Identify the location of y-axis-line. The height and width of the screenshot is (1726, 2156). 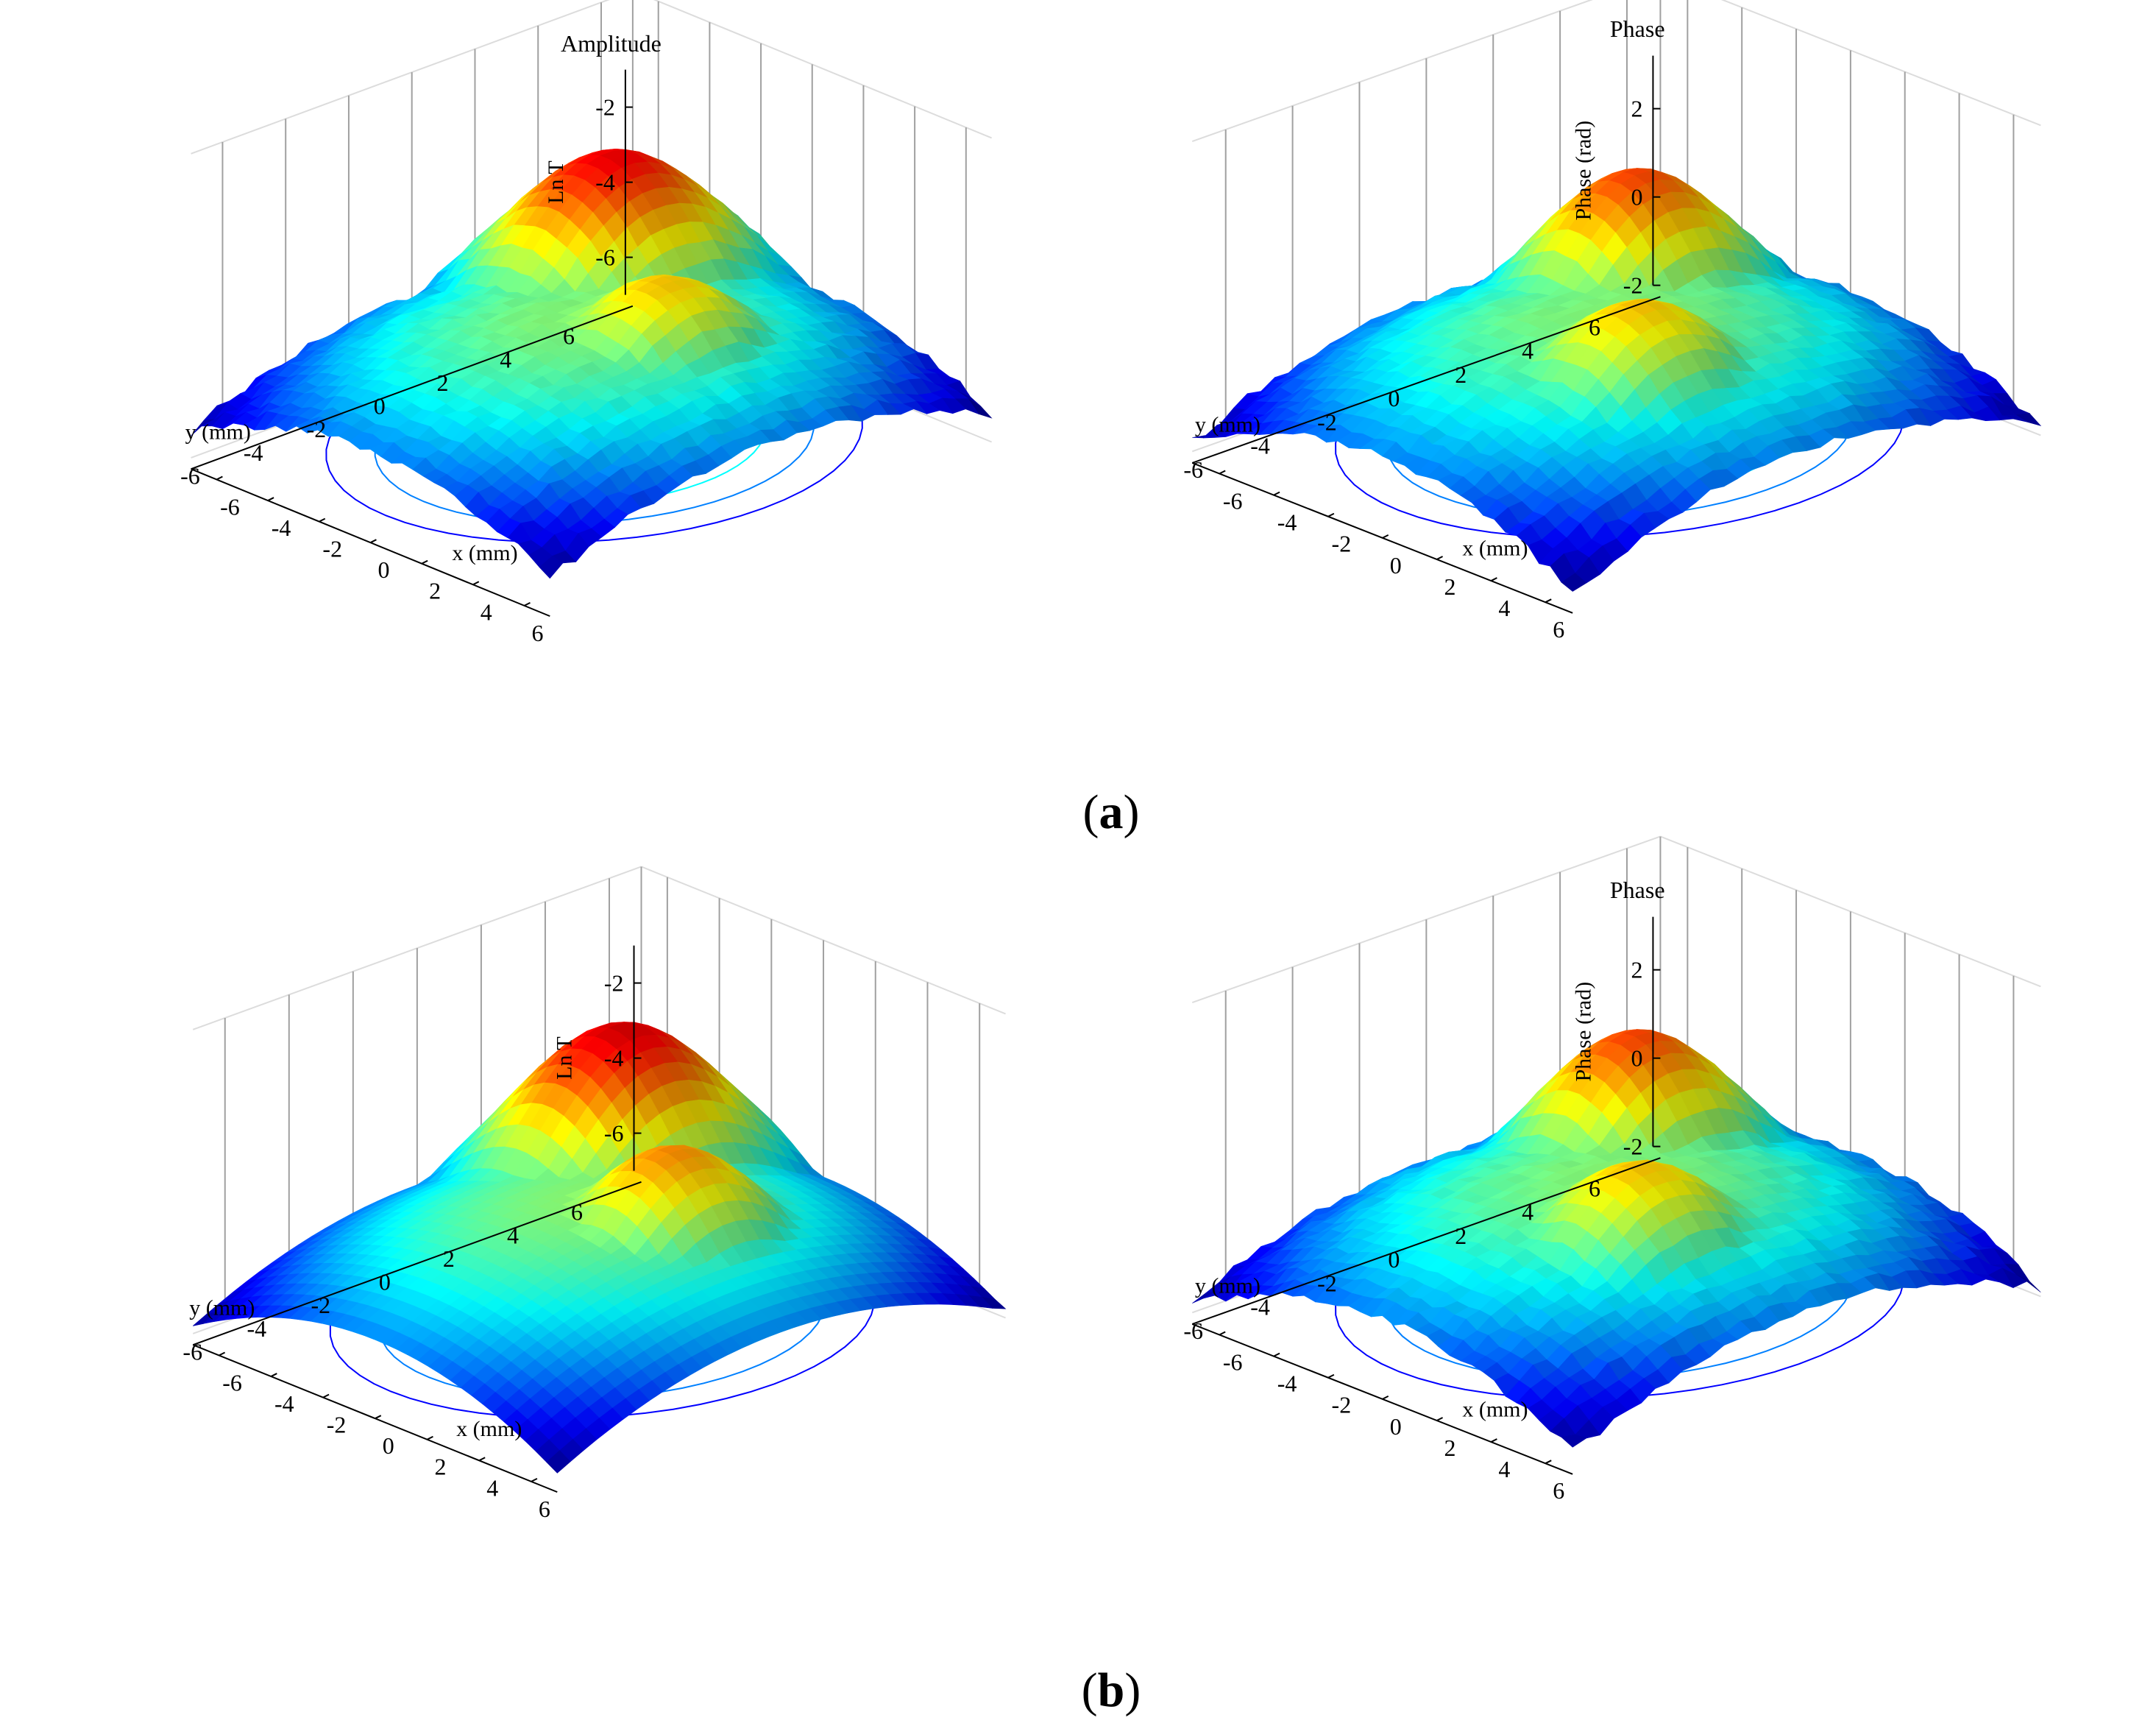
(413, 387).